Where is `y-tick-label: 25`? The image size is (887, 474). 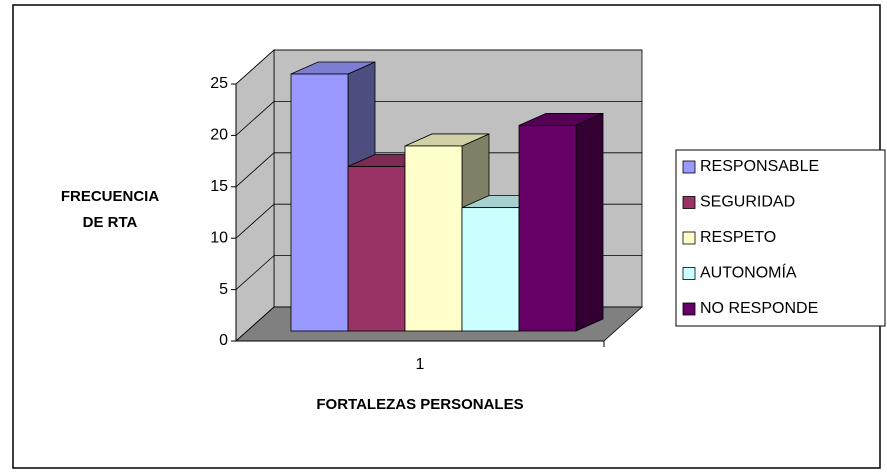 y-tick-label: 25 is located at coordinates (219, 83).